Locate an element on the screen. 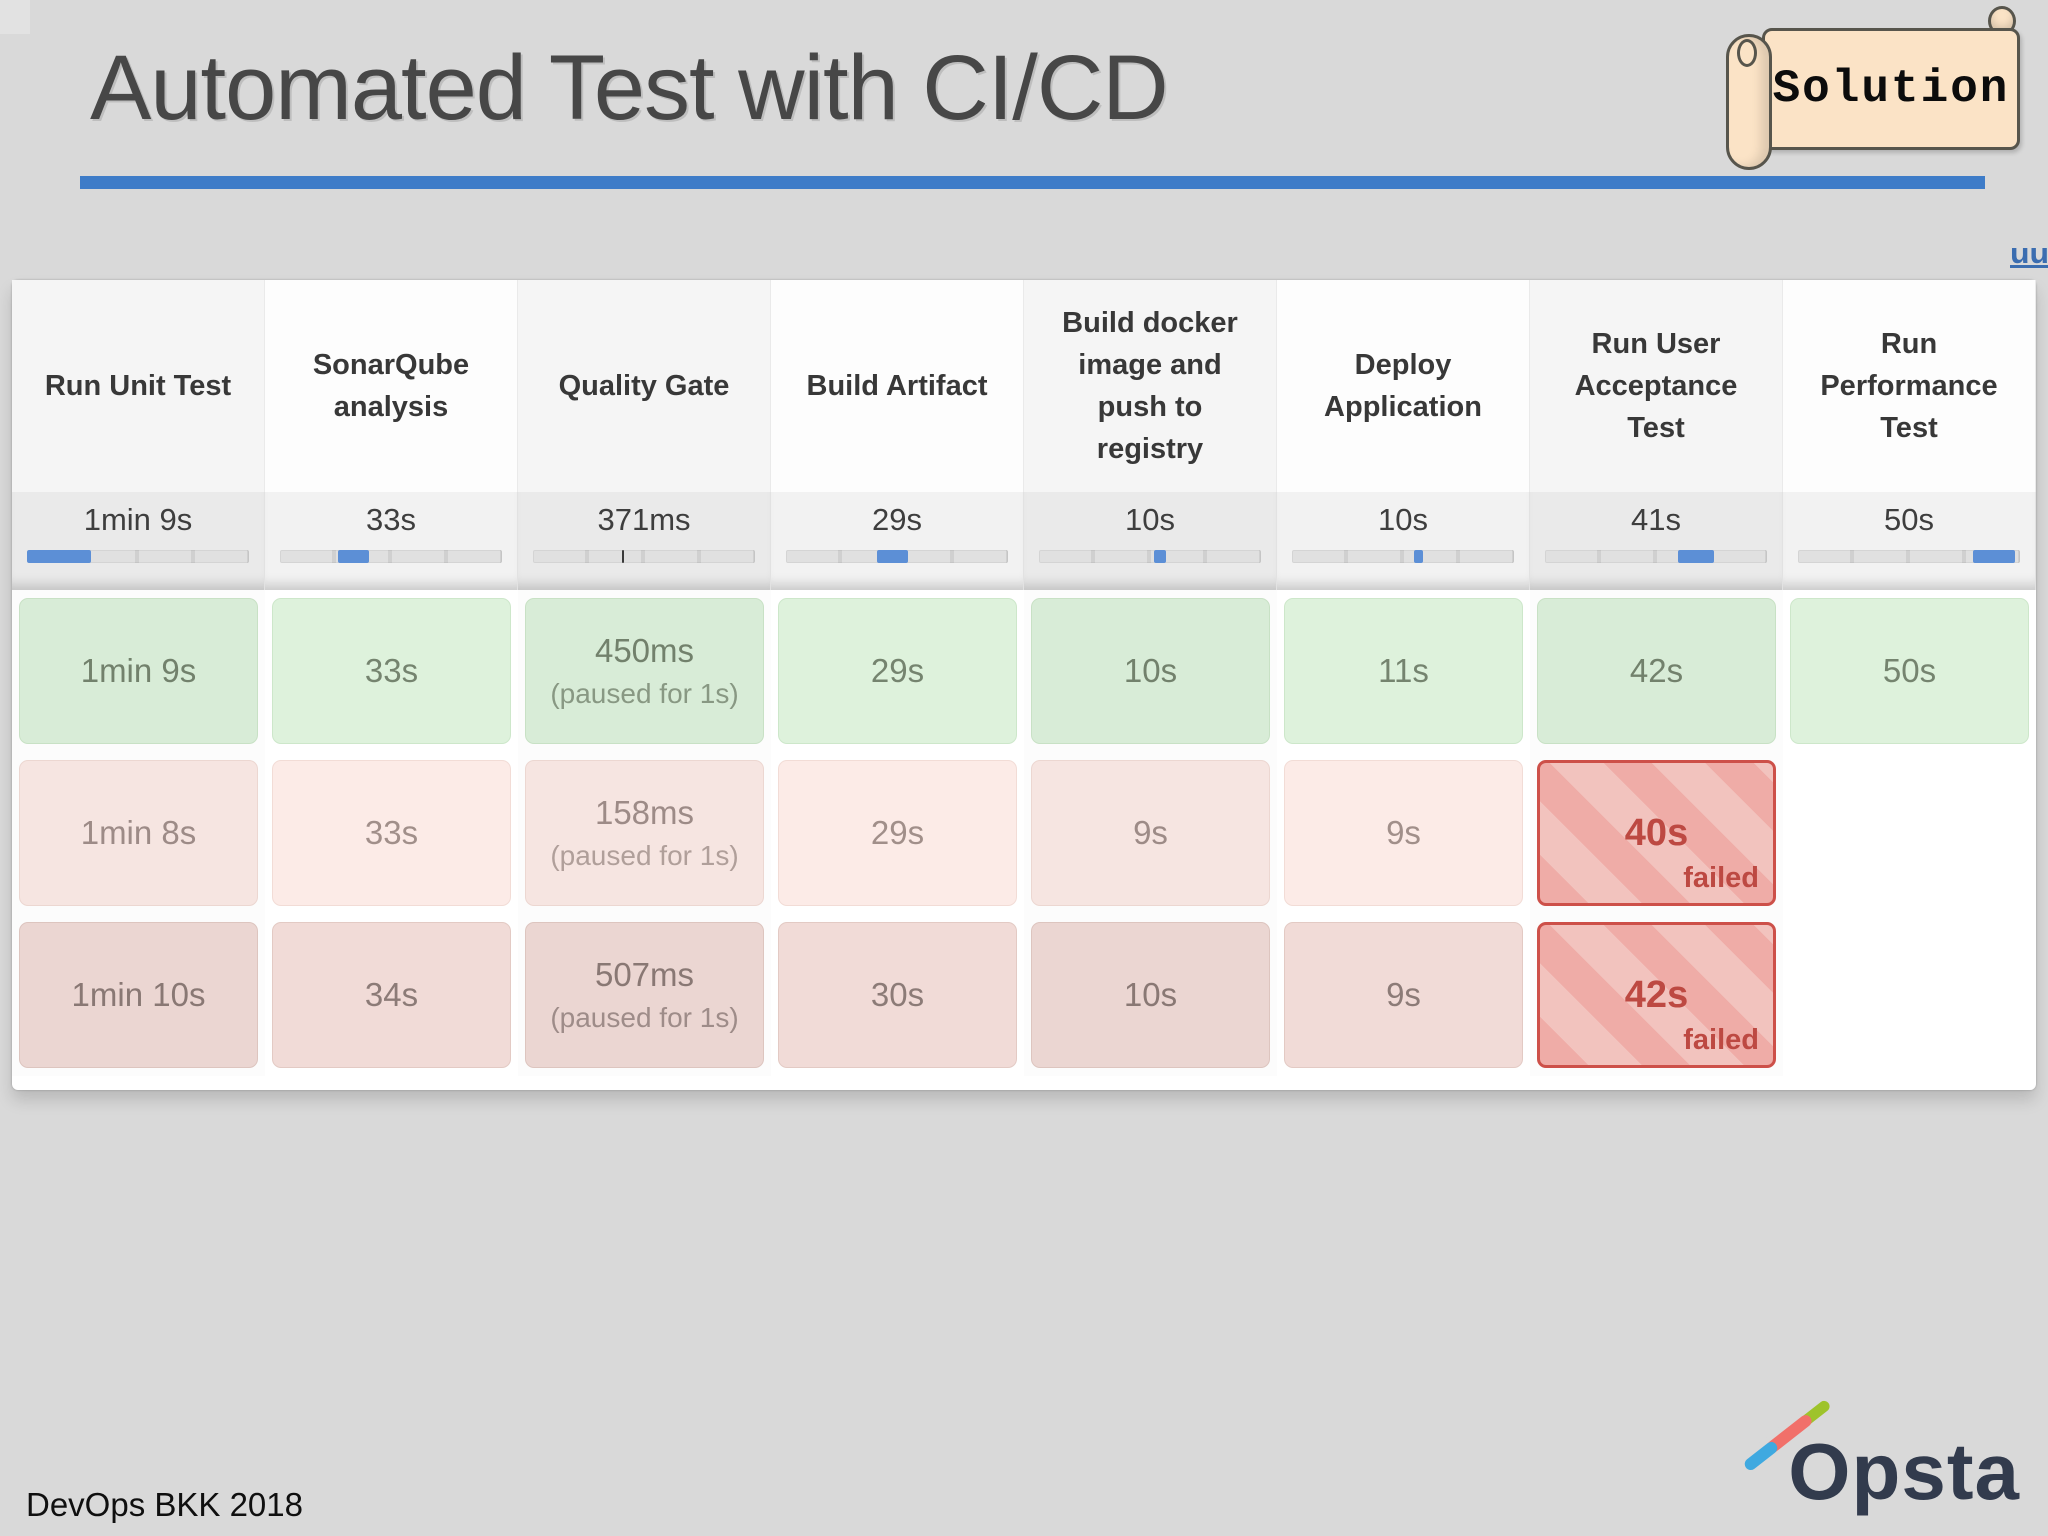 Image resolution: width=2048 pixels, height=1536 pixels. stage-result-box: 450ms (paused for 1s) is located at coordinates (644, 671).